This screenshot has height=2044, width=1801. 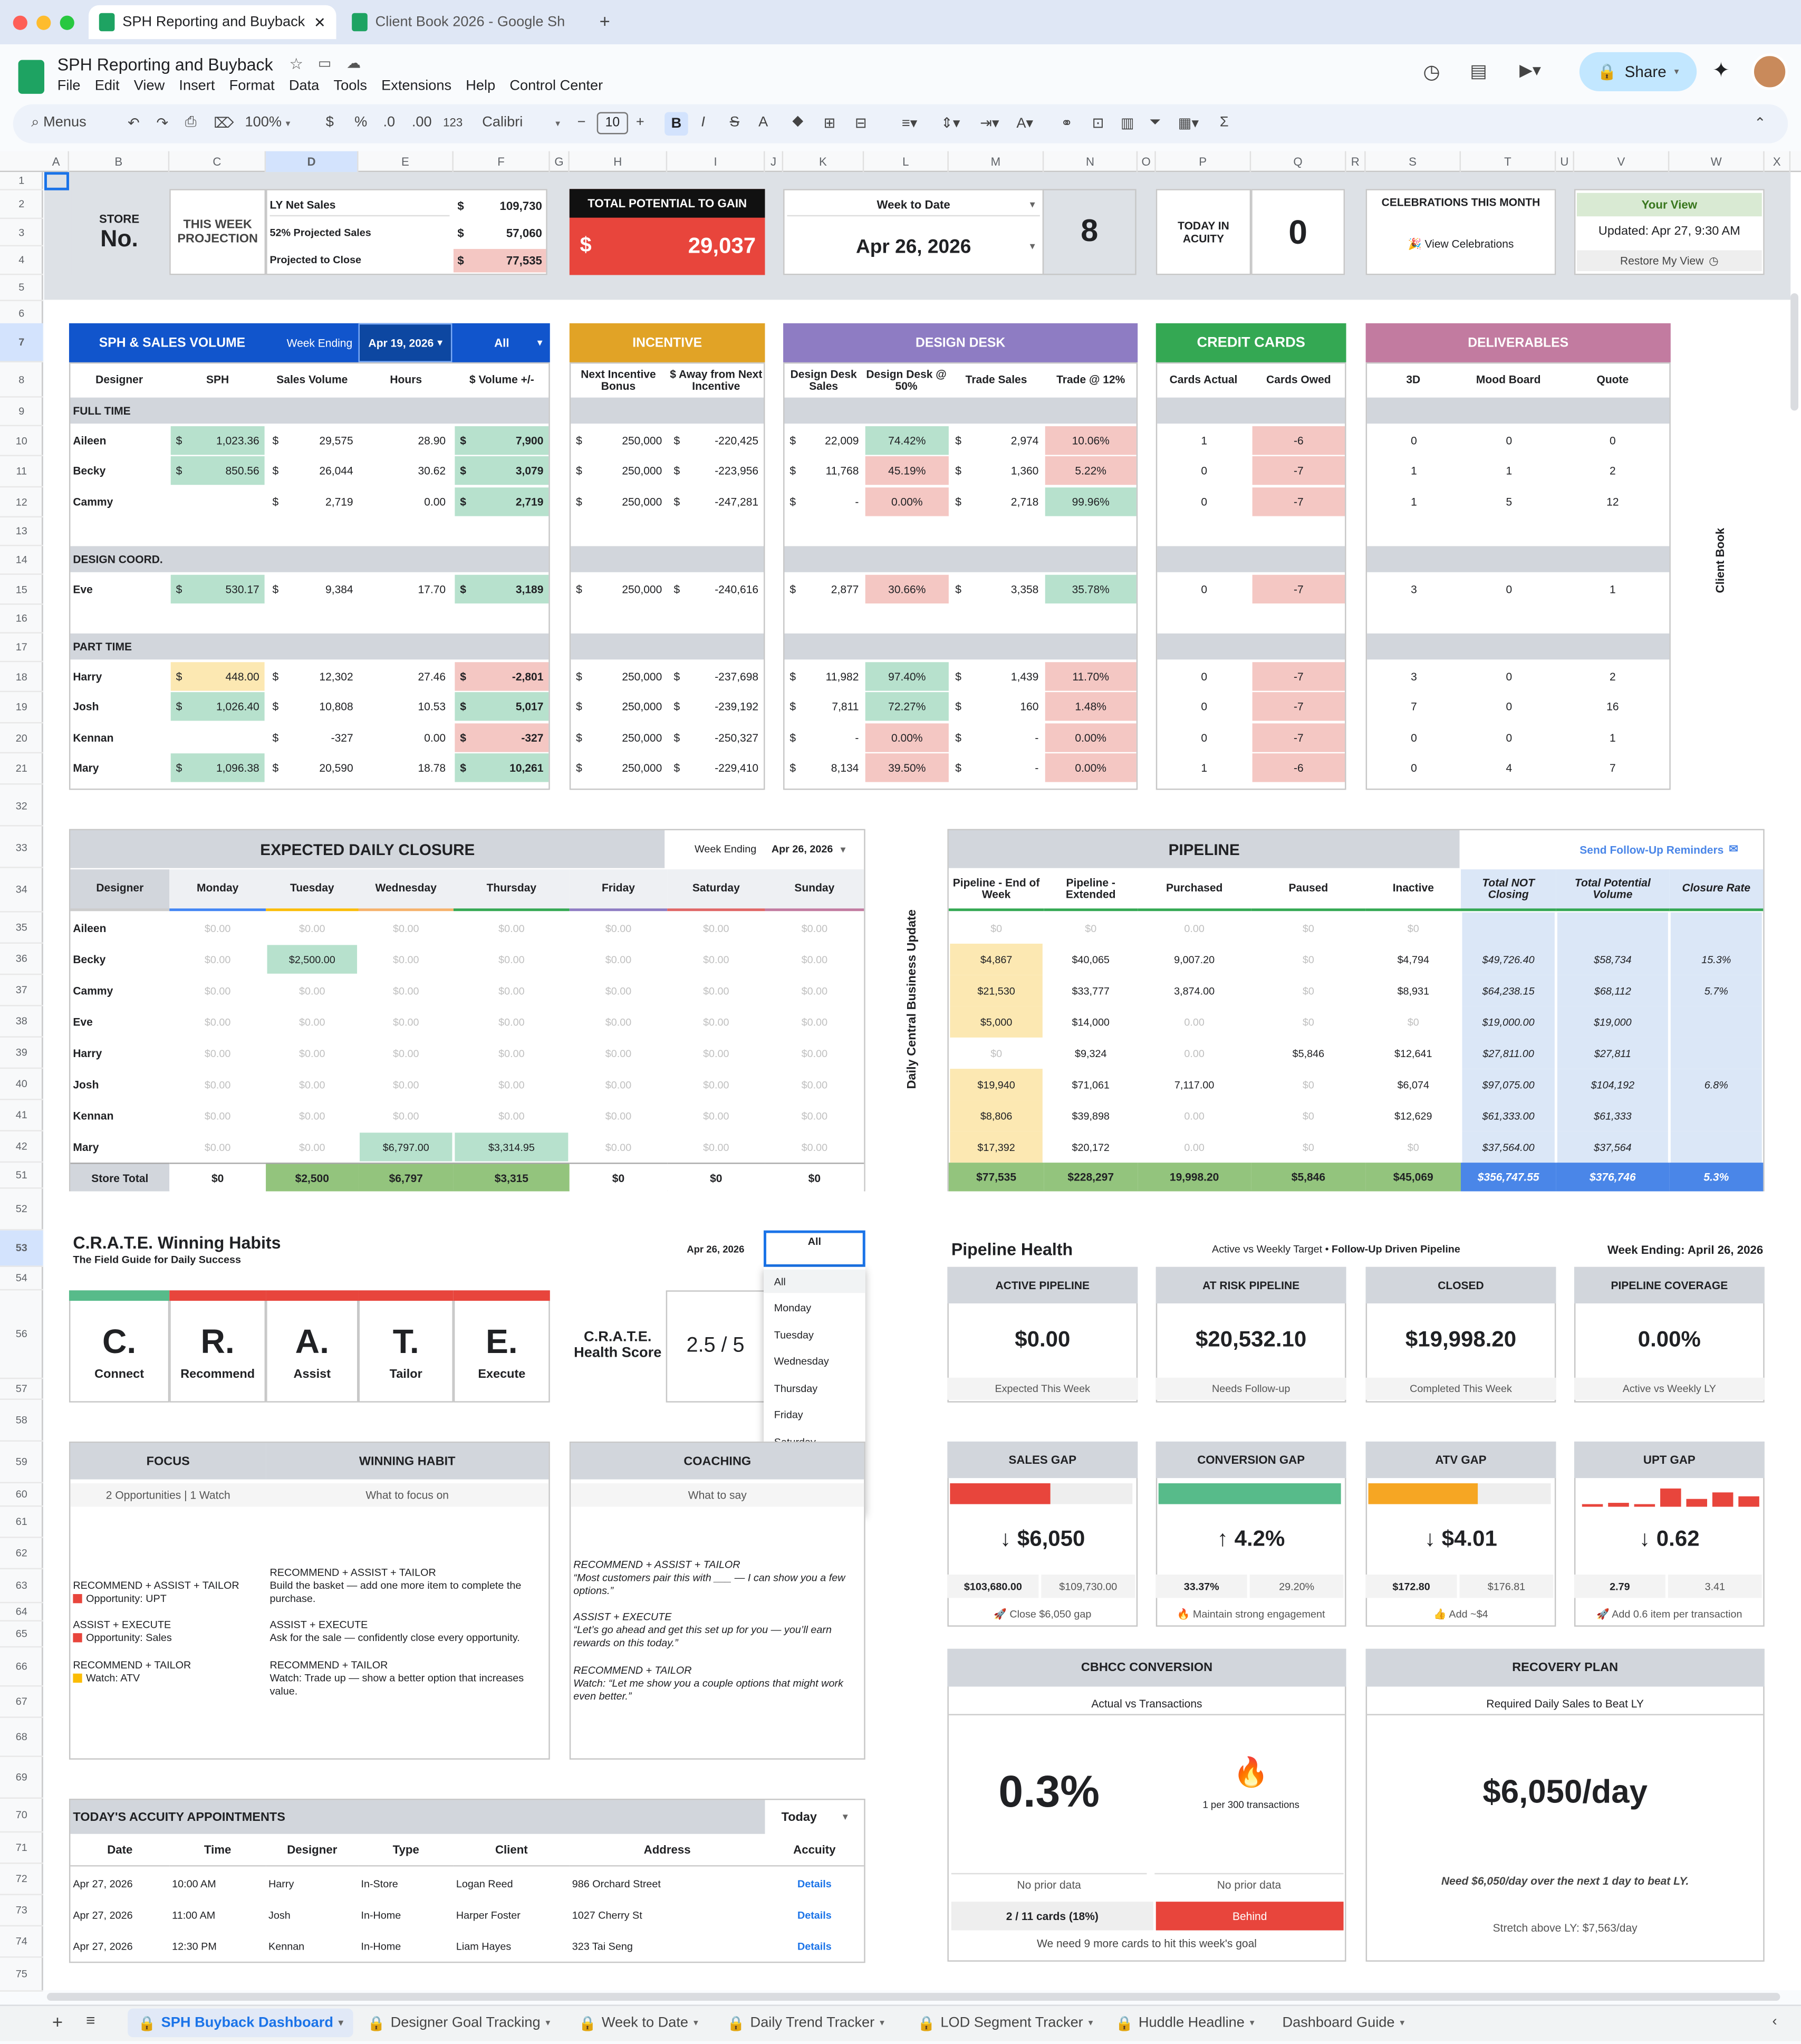 What do you see at coordinates (57, 181) in the screenshot?
I see `selected-cell` at bounding box center [57, 181].